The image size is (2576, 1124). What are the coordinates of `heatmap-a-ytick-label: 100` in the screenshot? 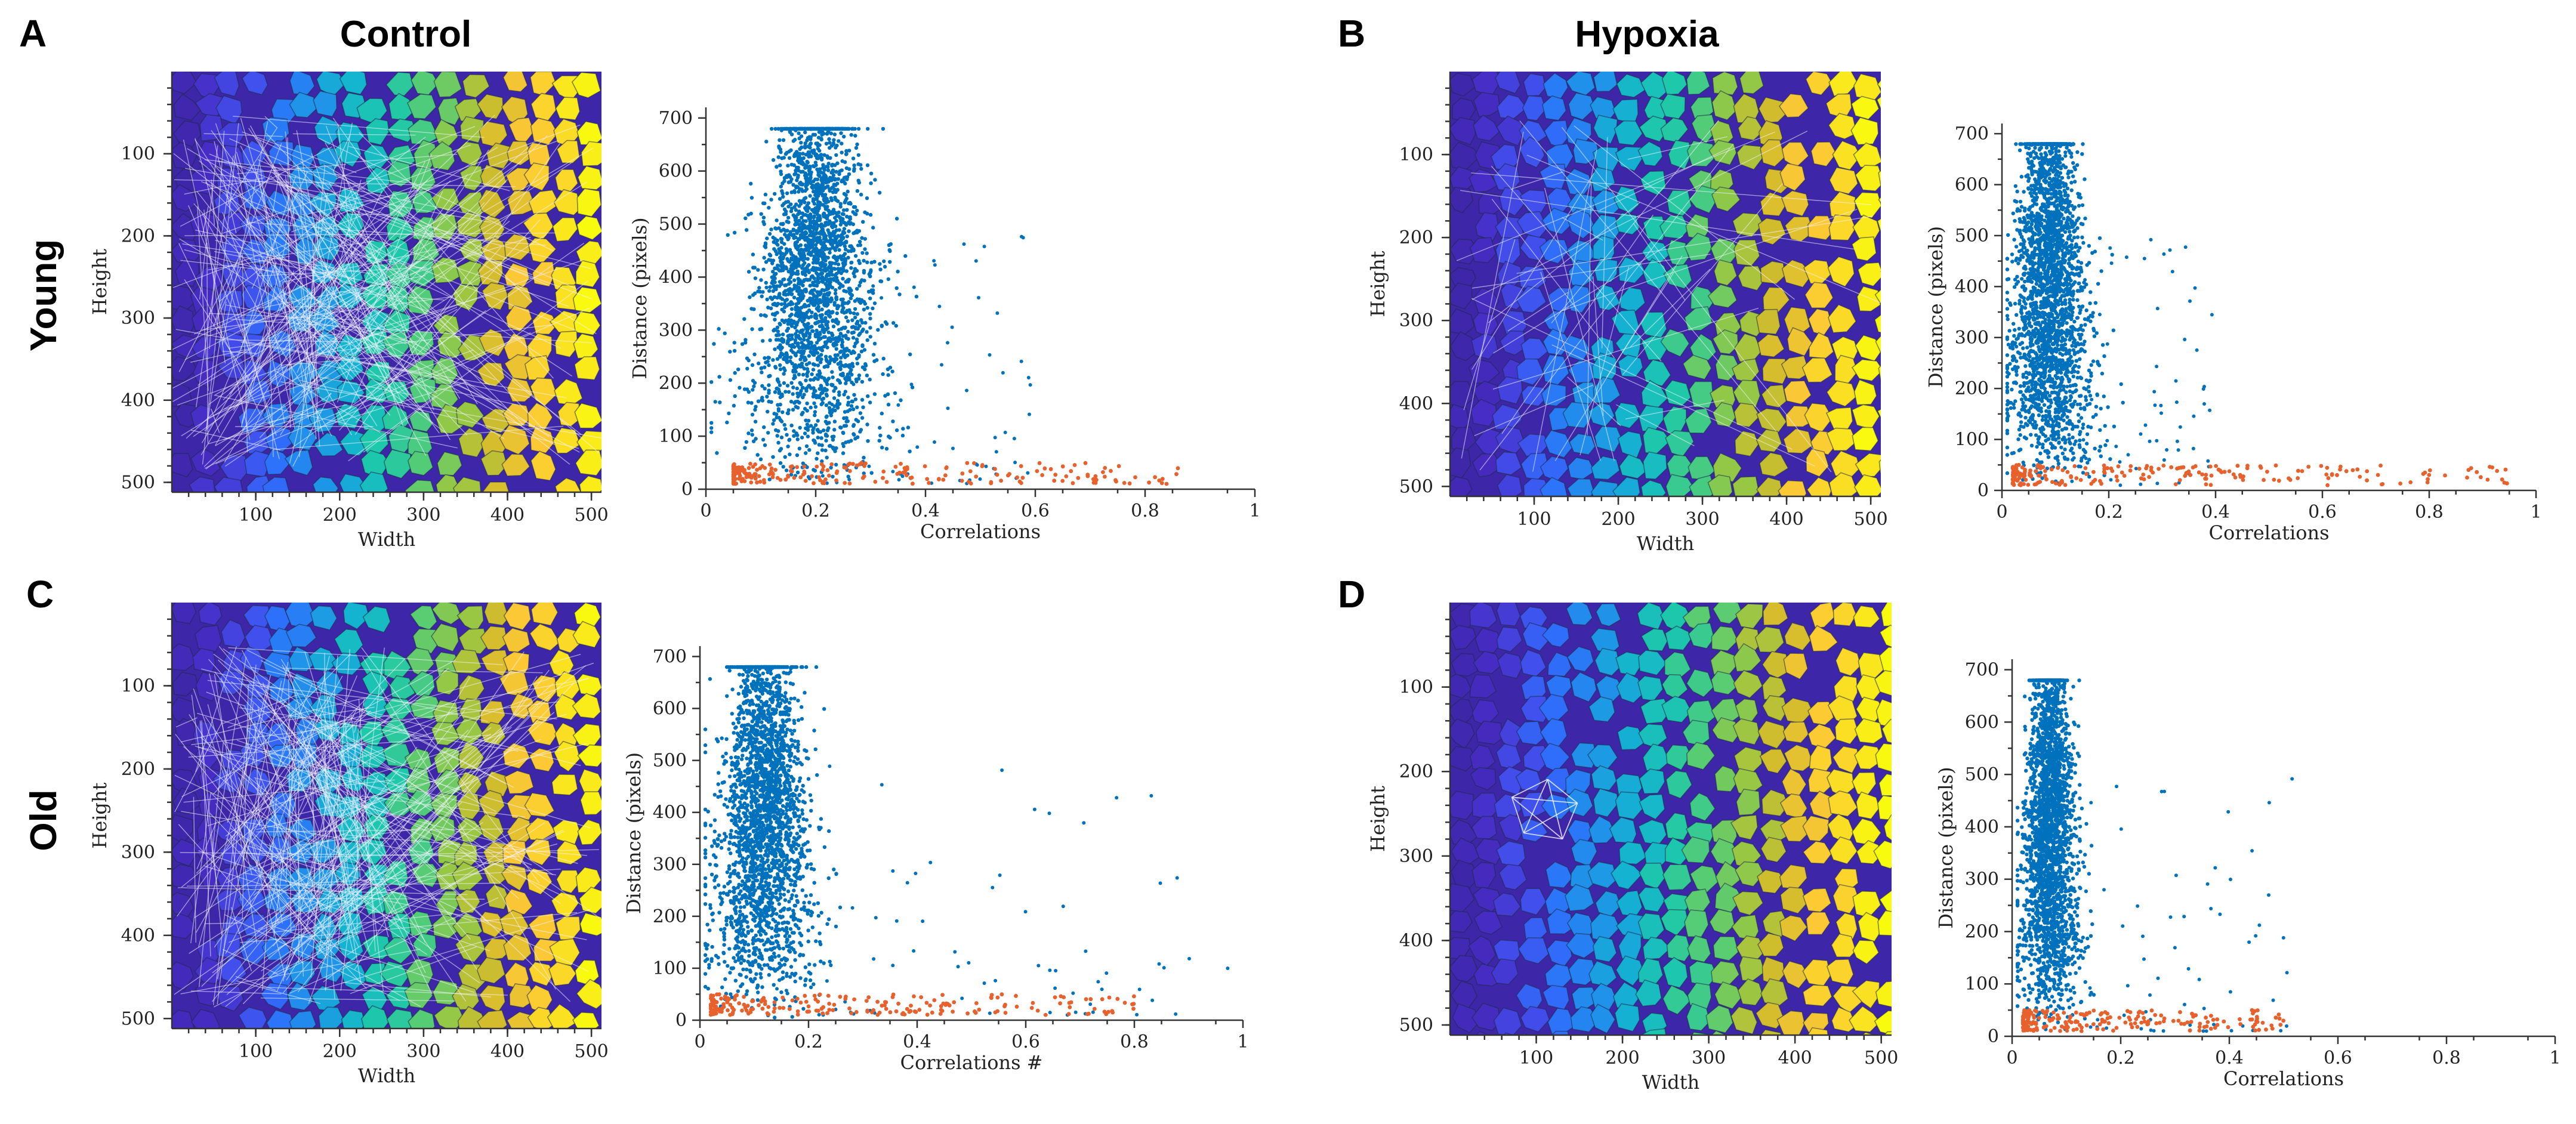 It's located at (138, 154).